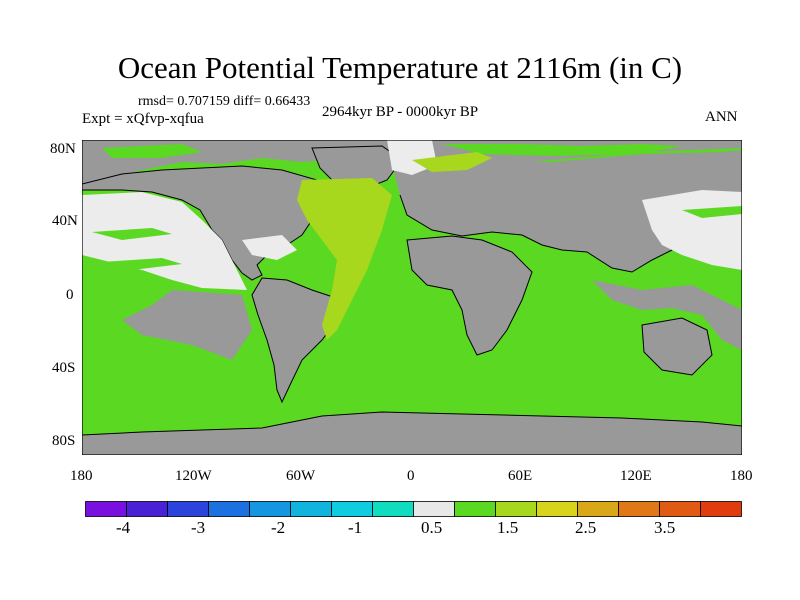 The image size is (800, 600). What do you see at coordinates (193, 476) in the screenshot?
I see `x-tick-label: 120W` at bounding box center [193, 476].